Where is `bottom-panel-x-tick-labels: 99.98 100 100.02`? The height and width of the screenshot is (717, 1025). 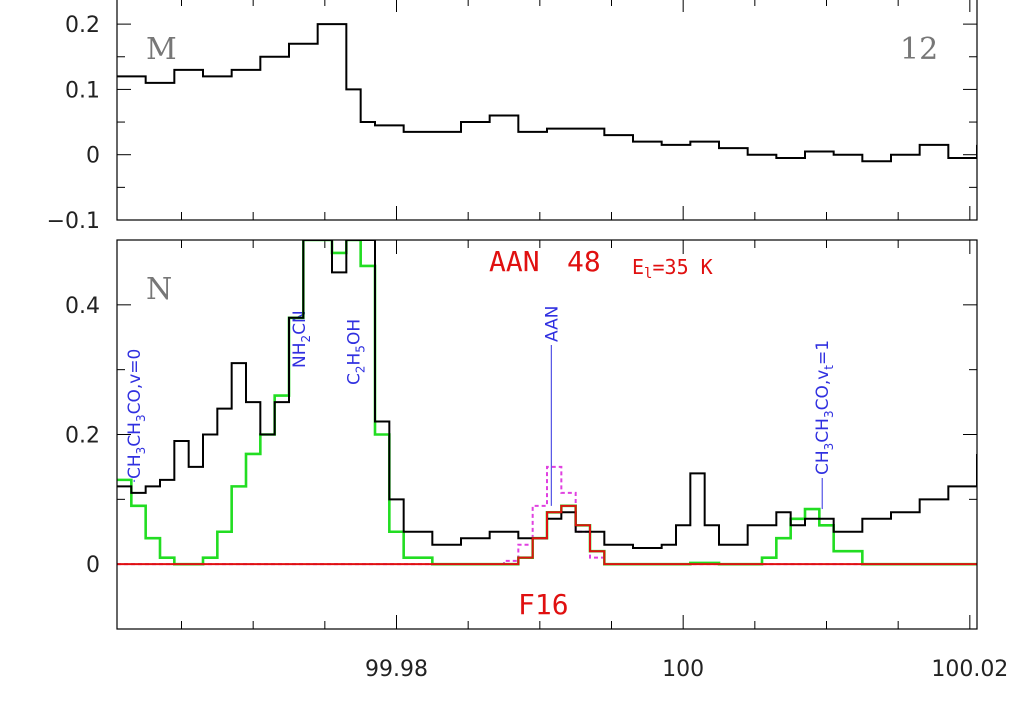 bottom-panel-x-tick-labels: 99.98 100 100.02 is located at coordinates (686, 669).